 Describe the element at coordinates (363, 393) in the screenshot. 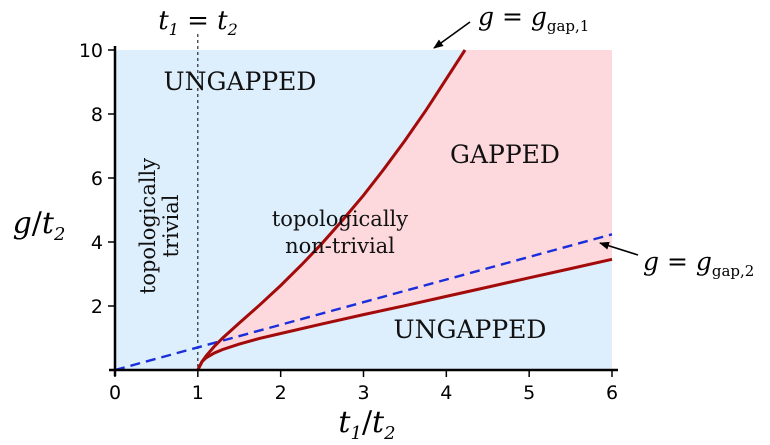

I see `x-tick-label: 3` at that location.